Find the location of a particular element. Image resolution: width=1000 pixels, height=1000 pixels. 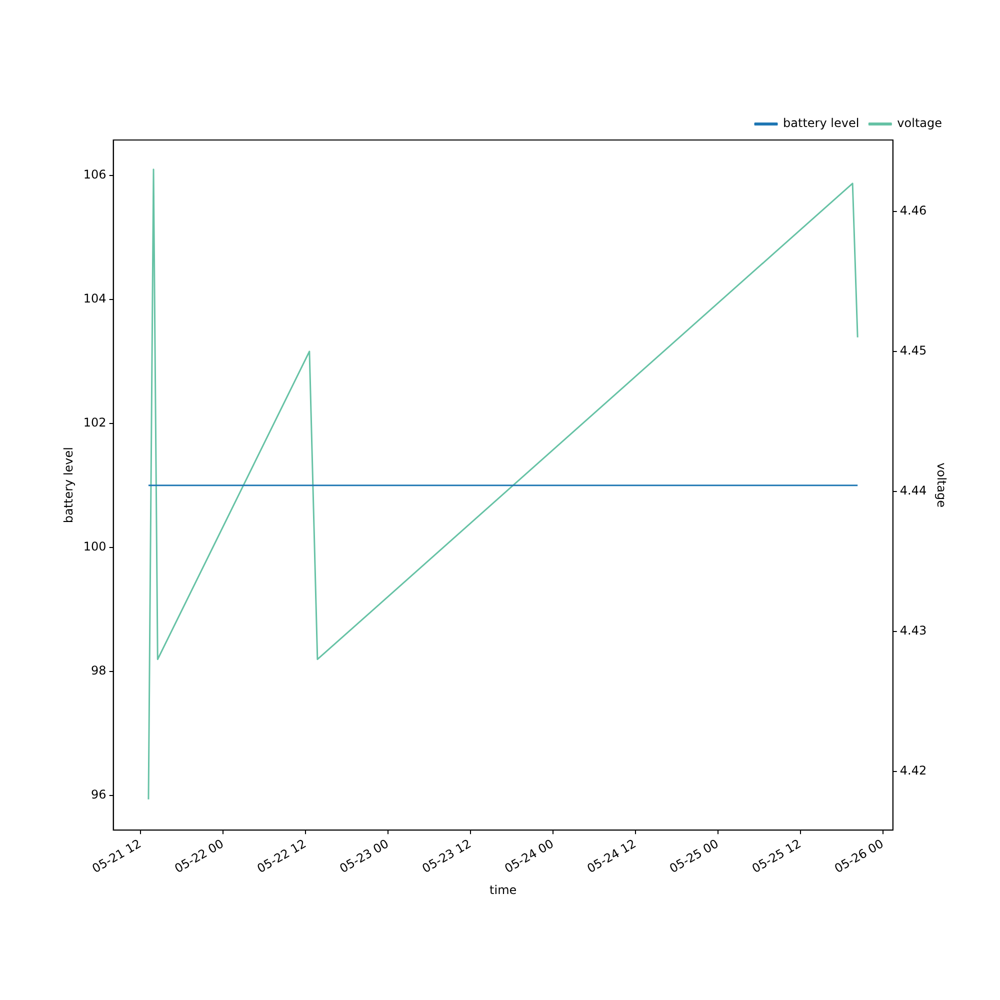

y-tick-label: 106 is located at coordinates (94, 174).